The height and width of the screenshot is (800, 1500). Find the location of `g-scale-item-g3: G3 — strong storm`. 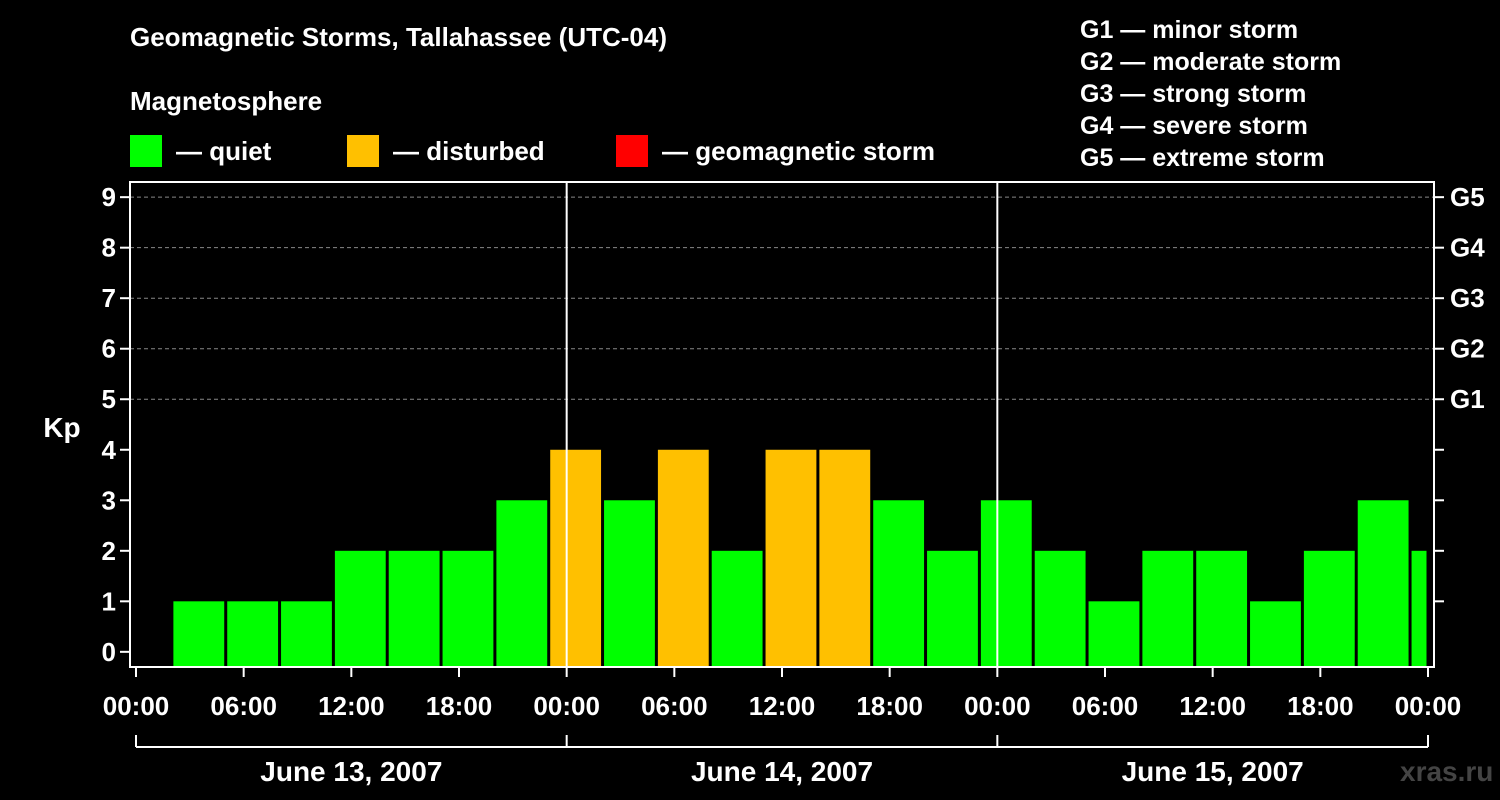

g-scale-item-g3: G3 — strong storm is located at coordinates (1193, 94).